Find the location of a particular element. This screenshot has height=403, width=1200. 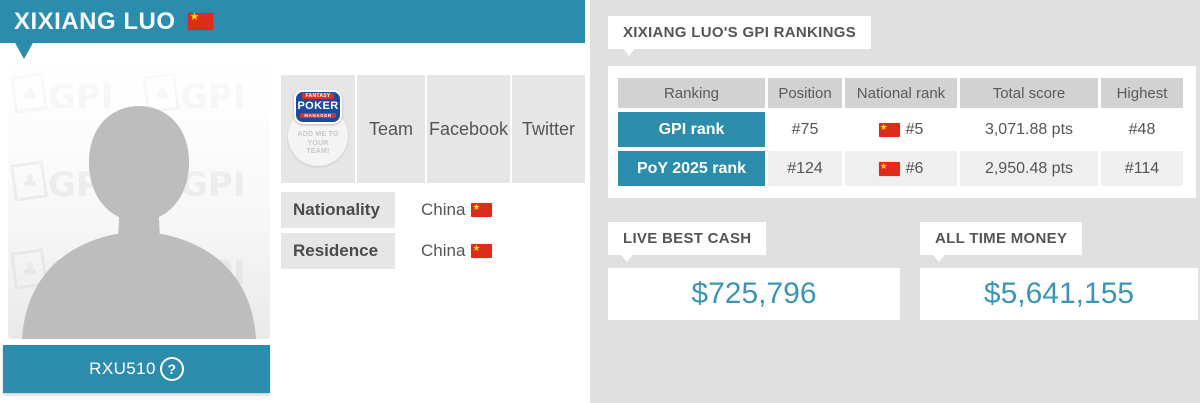

header-pointer-arrow is located at coordinates (24, 51).